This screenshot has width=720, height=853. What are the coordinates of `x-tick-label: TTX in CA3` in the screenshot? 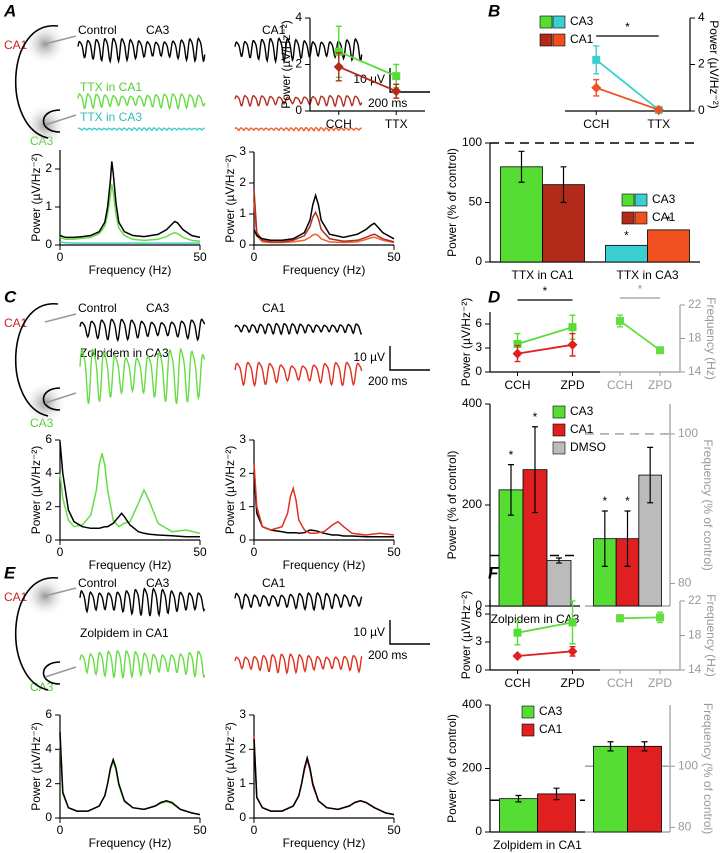 It's located at (647, 275).